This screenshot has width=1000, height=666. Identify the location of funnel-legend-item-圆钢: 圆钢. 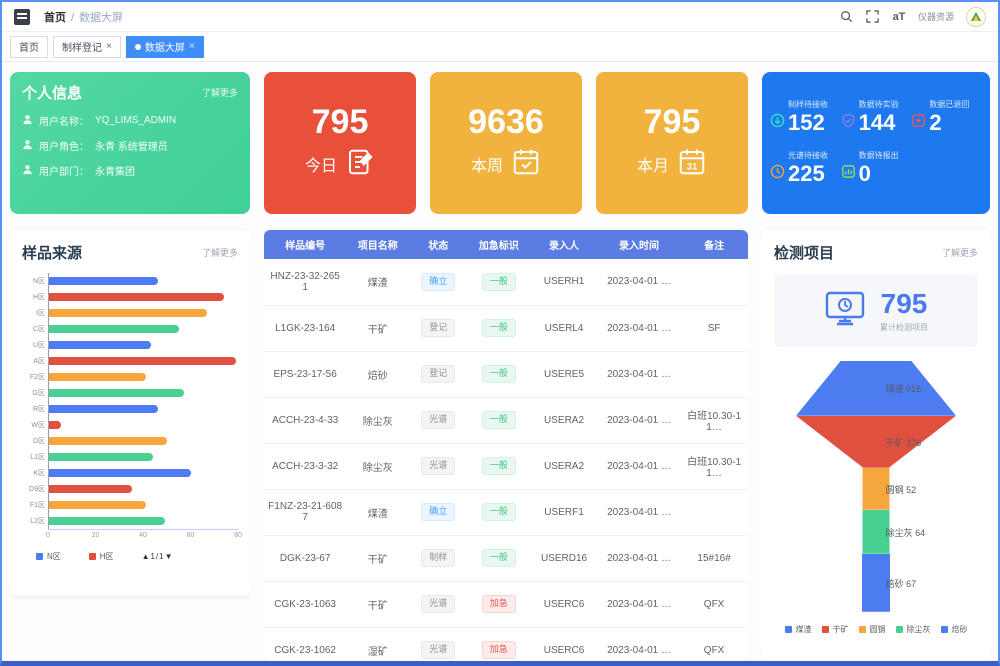
(872, 629).